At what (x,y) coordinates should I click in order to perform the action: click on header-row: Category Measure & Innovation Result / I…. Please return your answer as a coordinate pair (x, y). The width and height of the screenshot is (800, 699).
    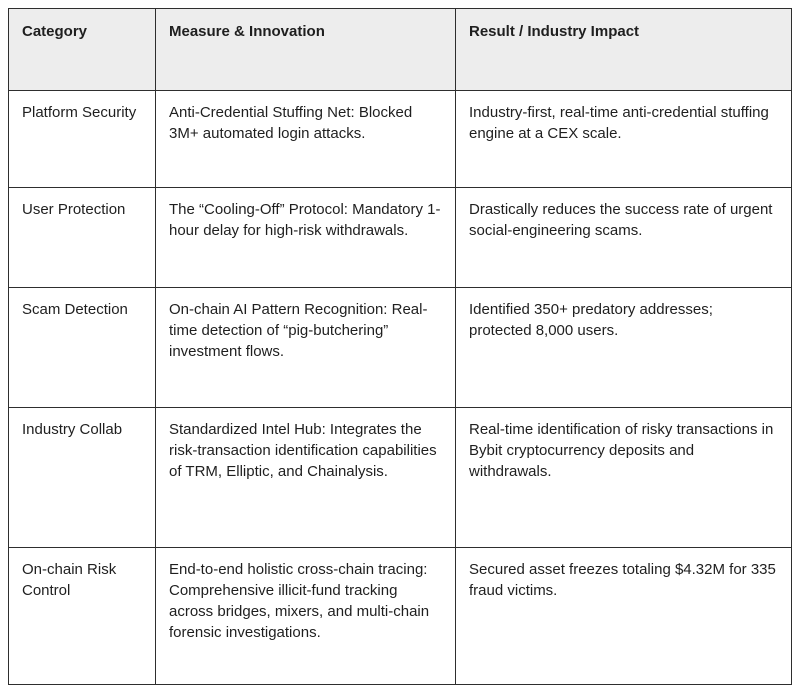
    Looking at the image, I should click on (400, 49).